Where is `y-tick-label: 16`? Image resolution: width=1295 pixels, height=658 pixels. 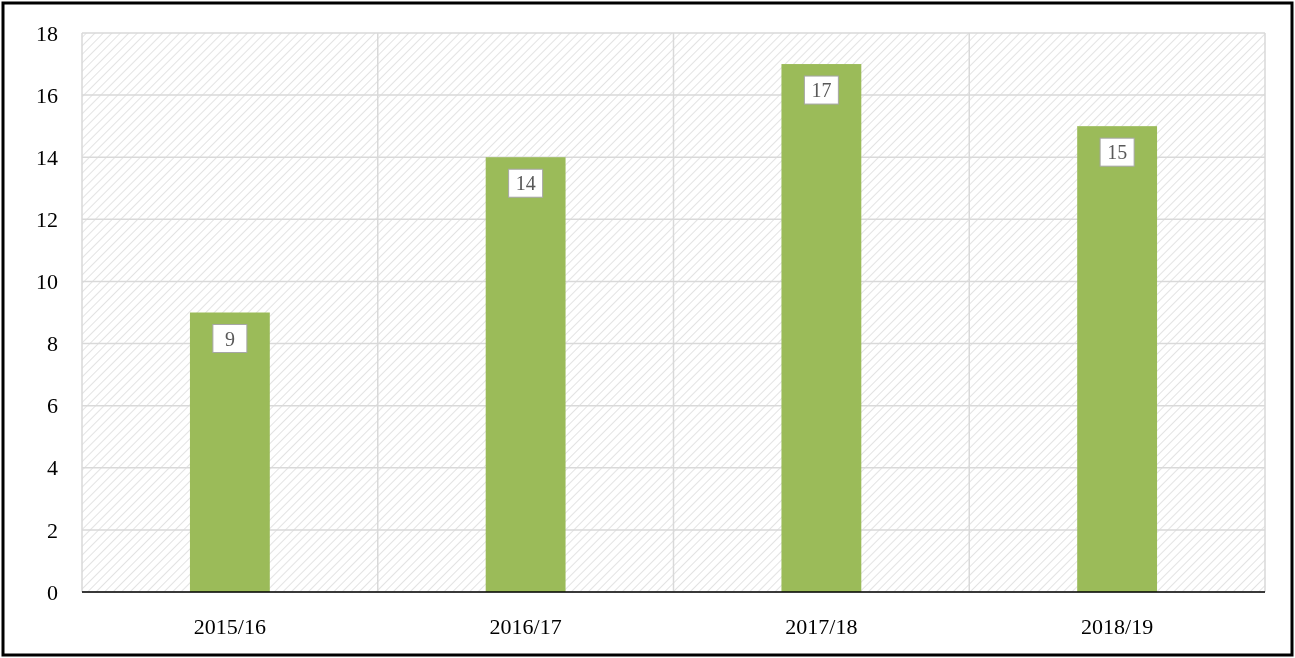 y-tick-label: 16 is located at coordinates (47, 95).